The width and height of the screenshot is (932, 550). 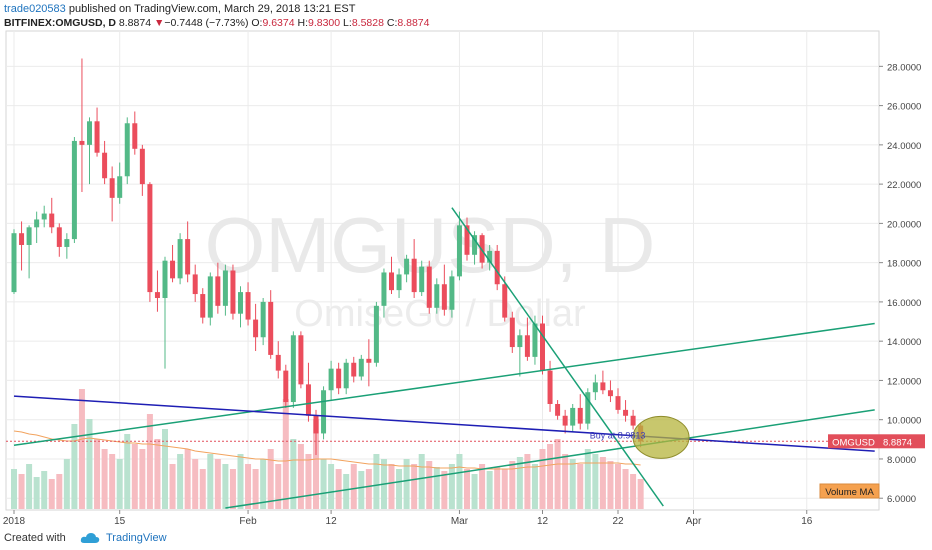 I want to click on volume-ma, so click(x=327, y=450).